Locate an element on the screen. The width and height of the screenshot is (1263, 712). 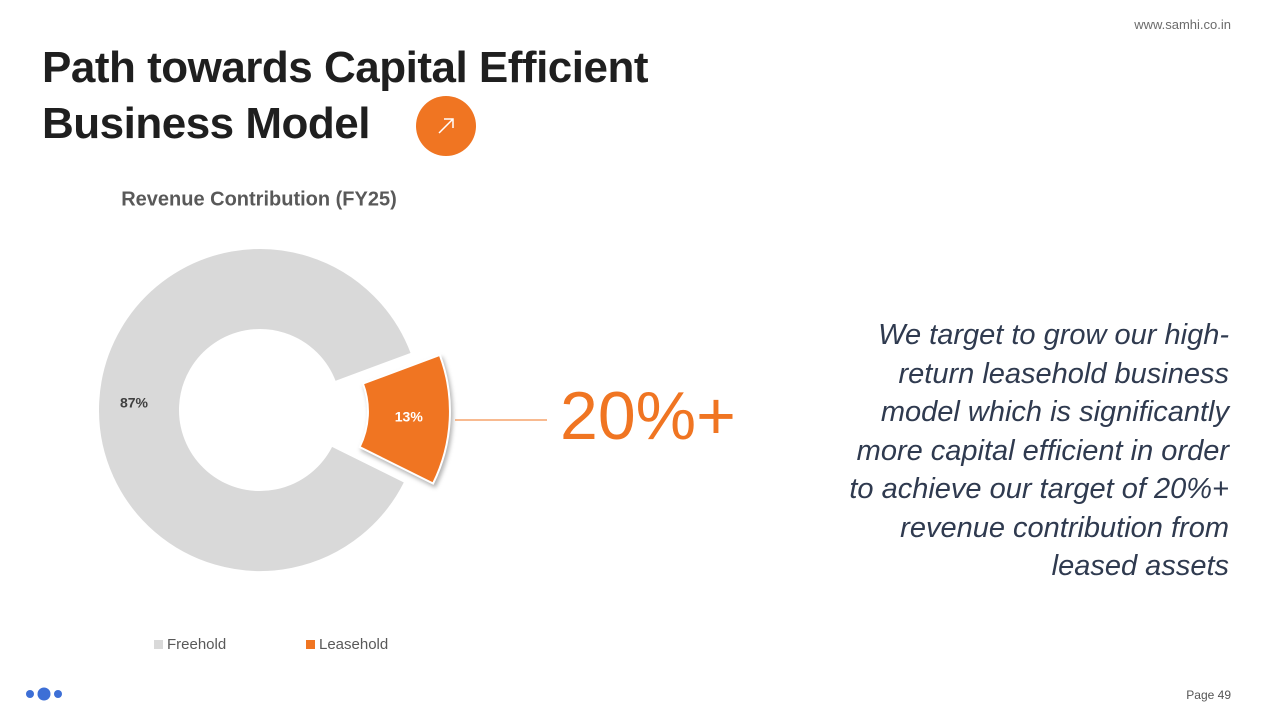
body-line: model which is significantly is located at coordinates (1054, 412).